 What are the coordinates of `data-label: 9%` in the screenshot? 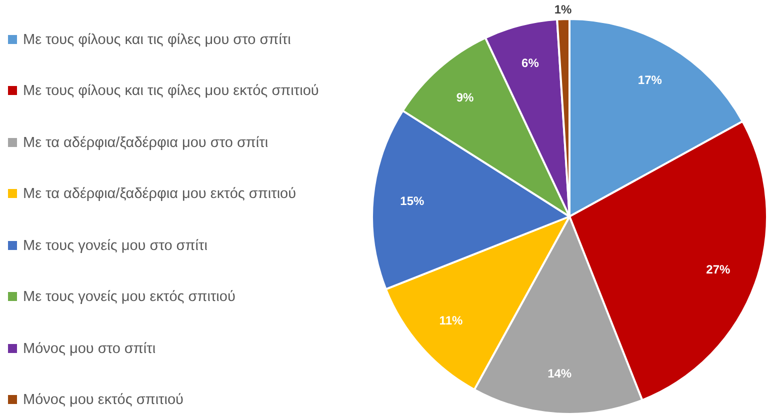 It's located at (465, 97).